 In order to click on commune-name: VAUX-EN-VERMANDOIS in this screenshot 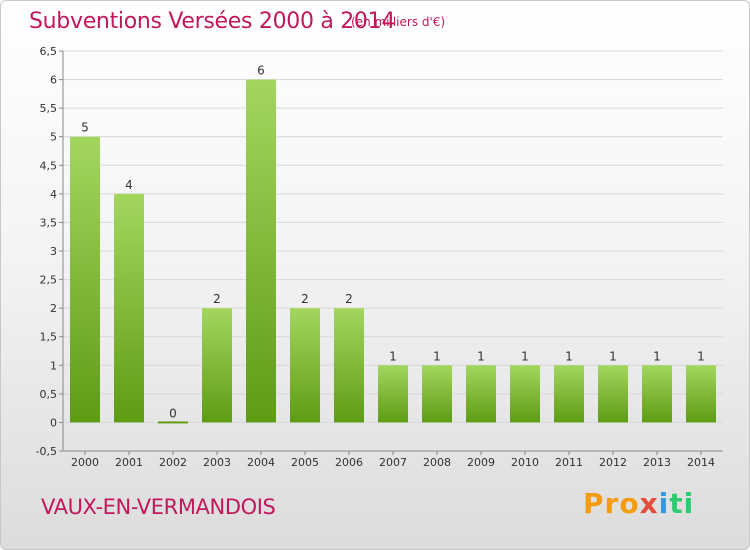, I will do `click(158, 507)`.